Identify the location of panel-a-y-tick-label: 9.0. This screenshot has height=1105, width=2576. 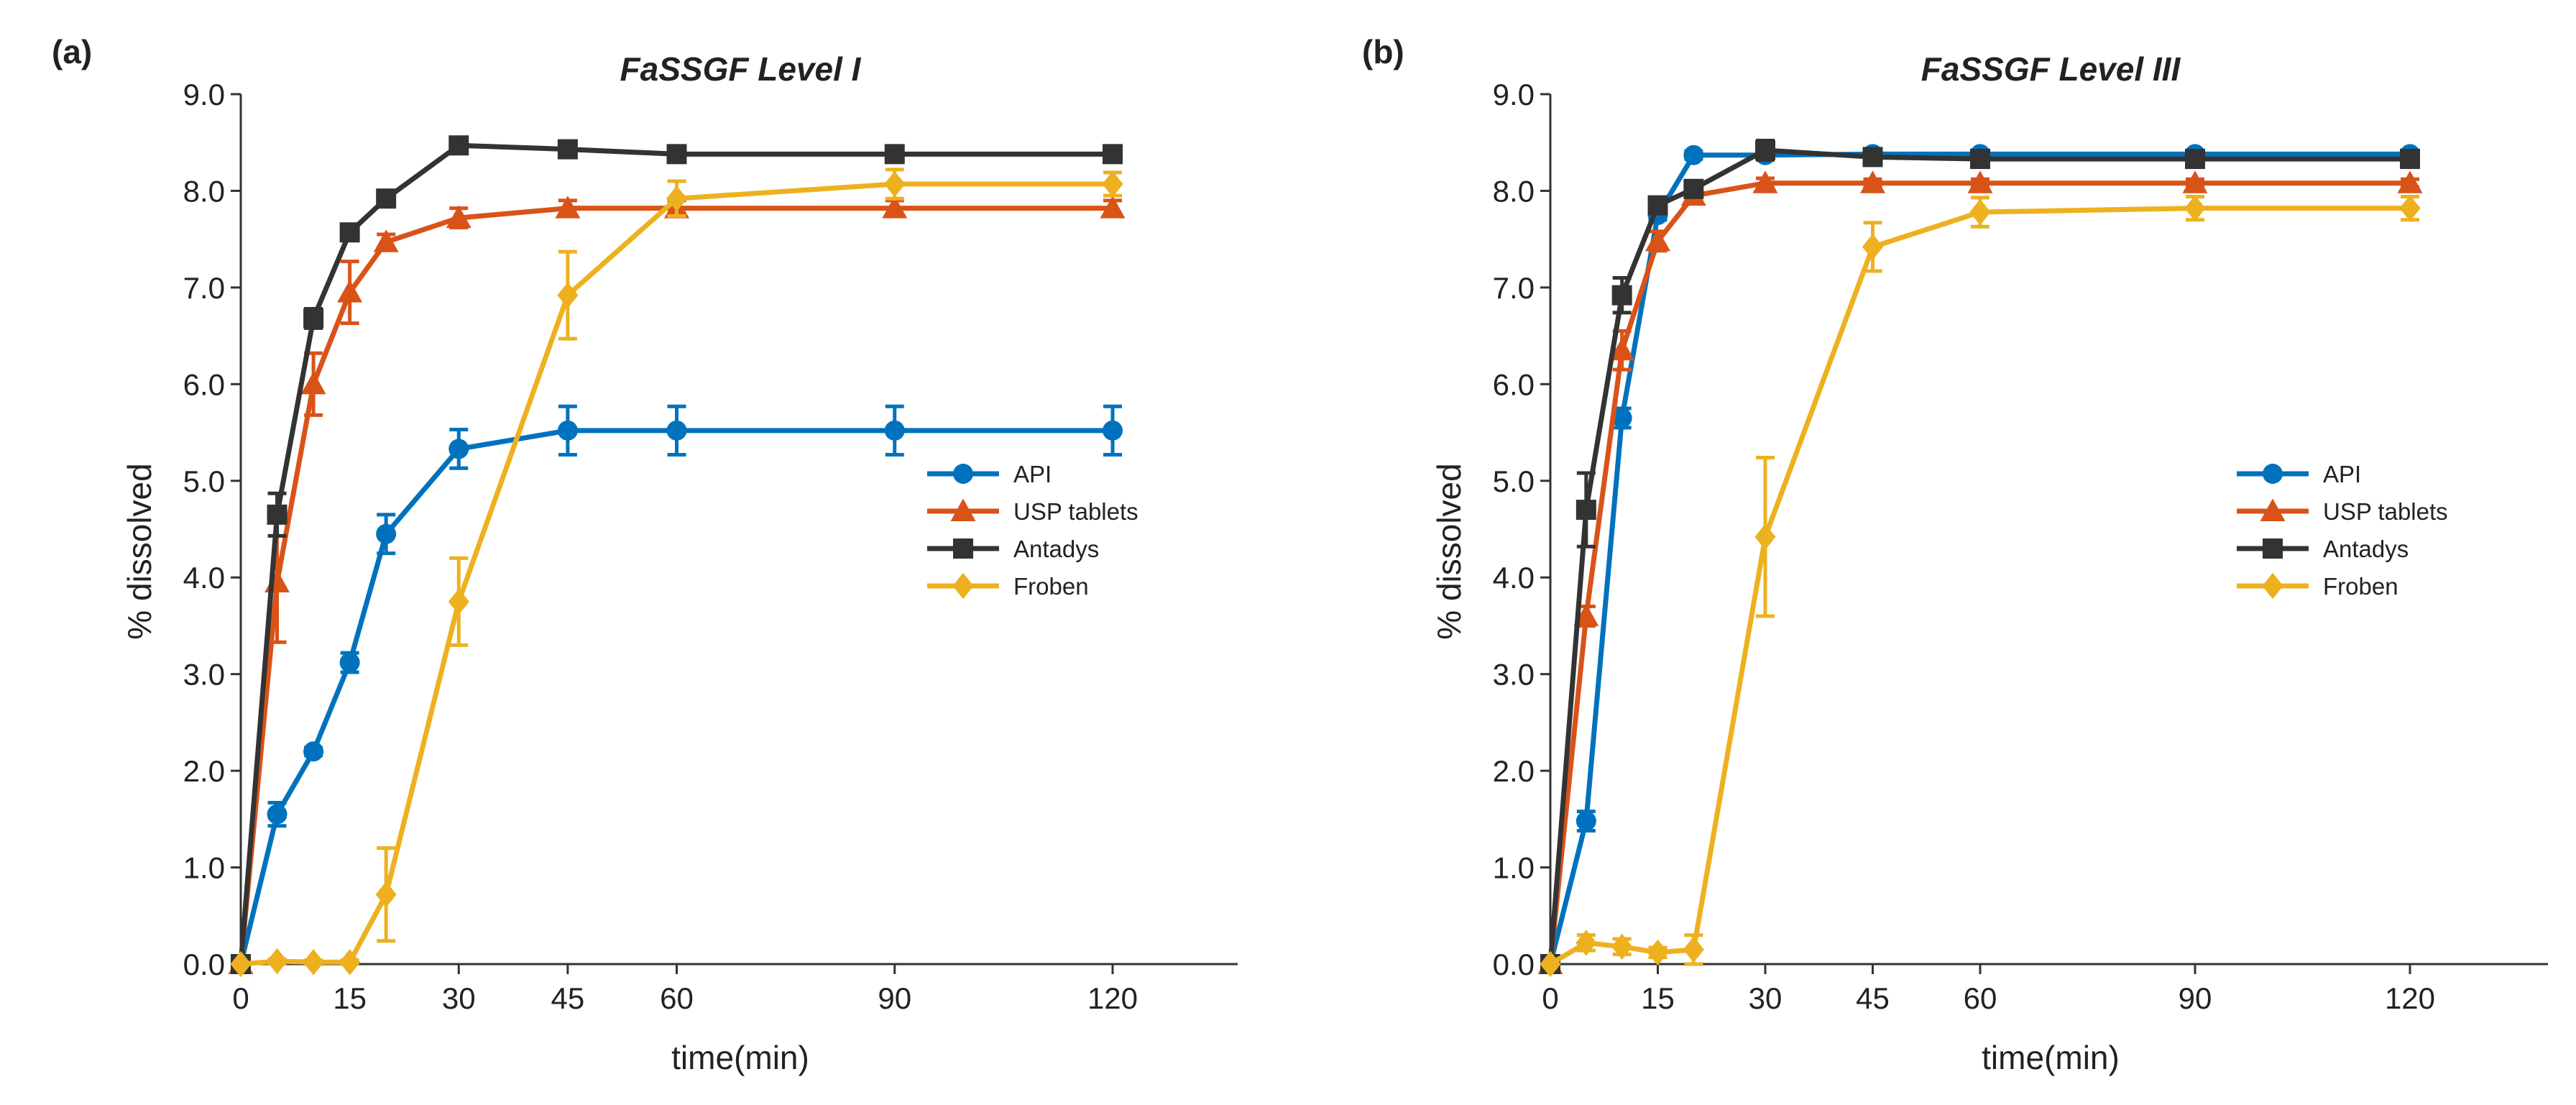
(204, 94).